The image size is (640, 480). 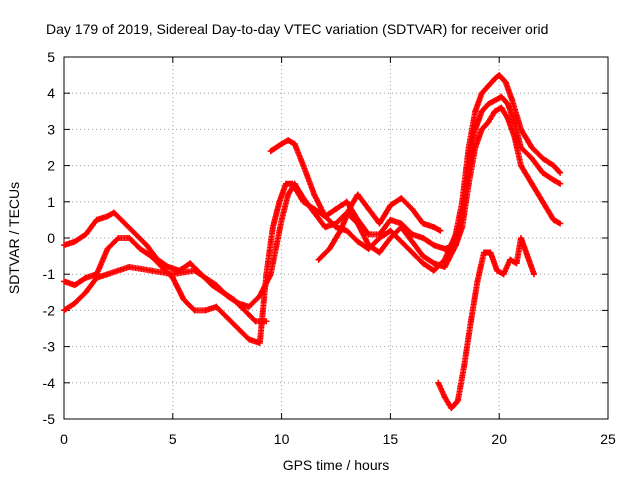 What do you see at coordinates (391, 439) in the screenshot?
I see `x-tick-label: 15` at bounding box center [391, 439].